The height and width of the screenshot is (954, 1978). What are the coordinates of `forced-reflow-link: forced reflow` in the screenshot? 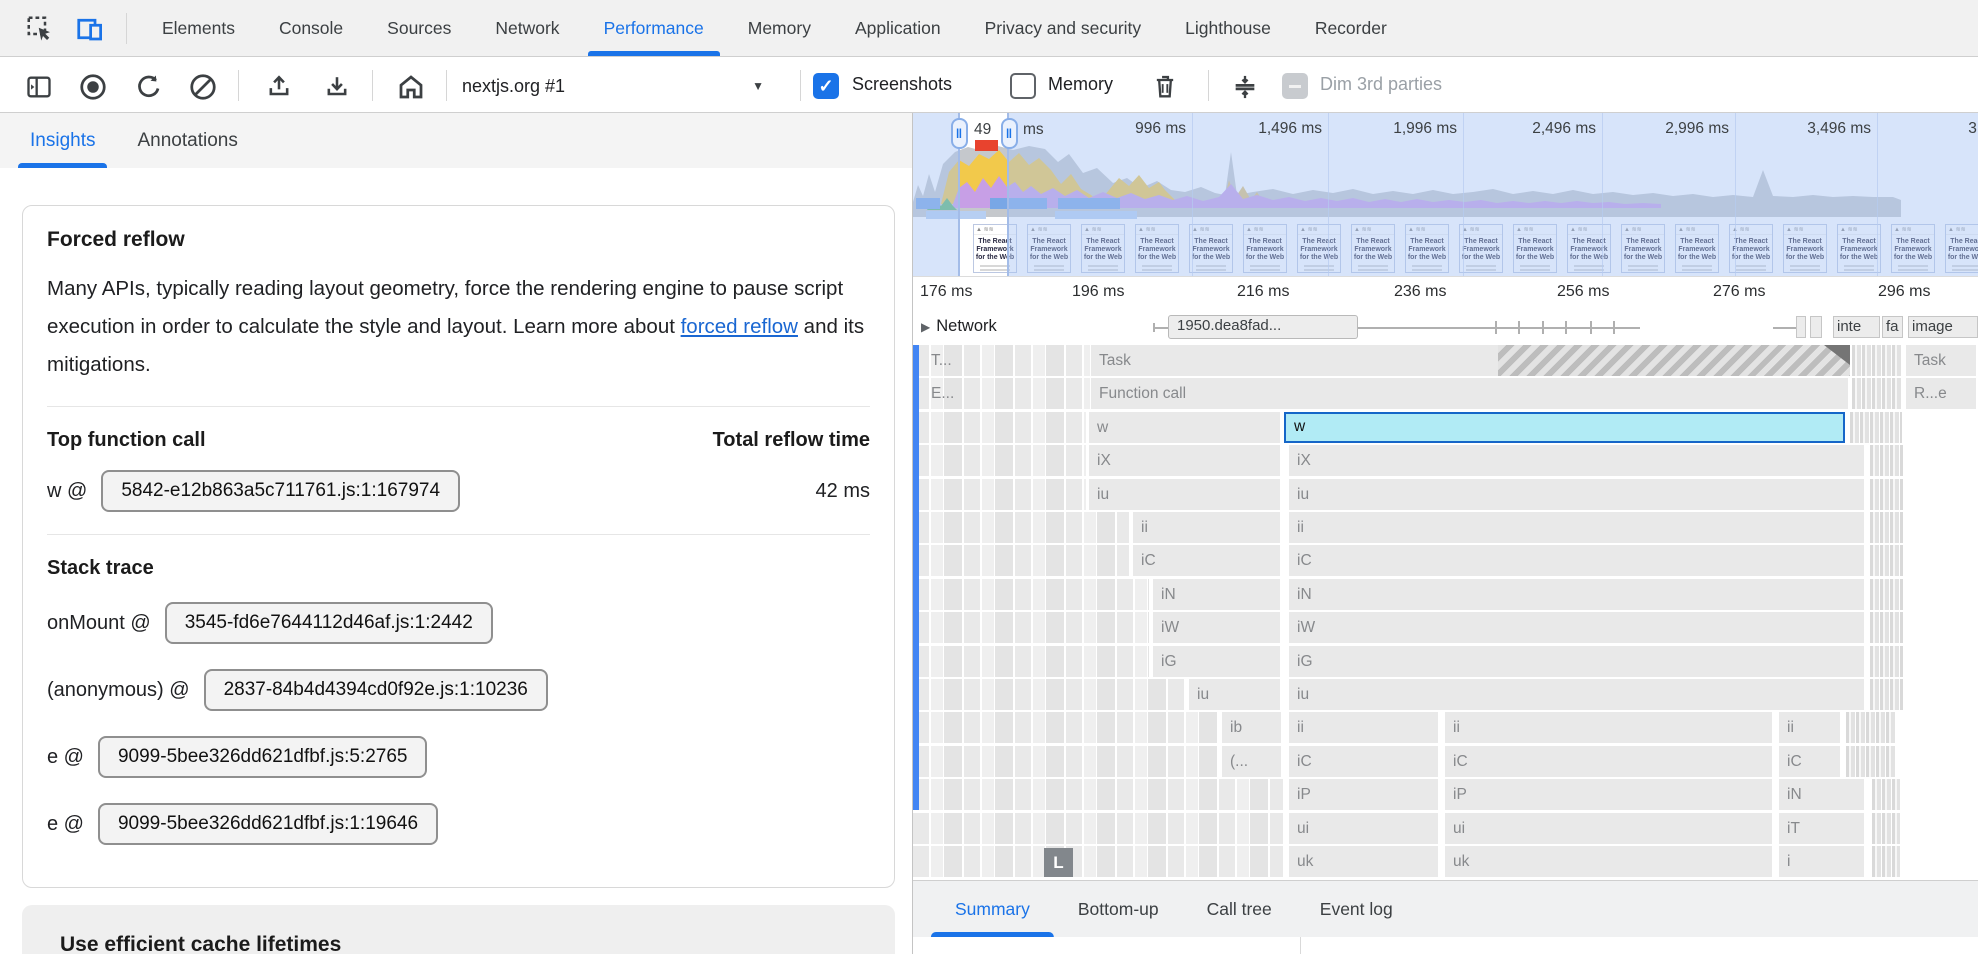 It's located at (739, 326).